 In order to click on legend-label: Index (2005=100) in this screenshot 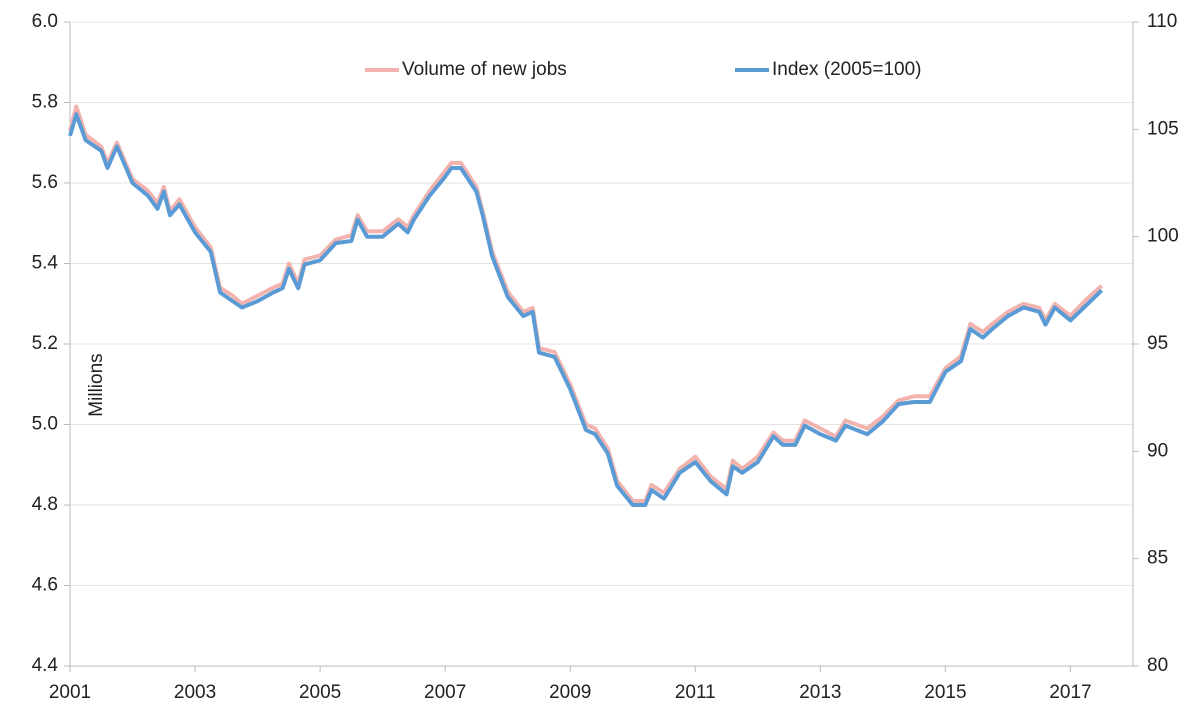, I will do `click(846, 69)`.